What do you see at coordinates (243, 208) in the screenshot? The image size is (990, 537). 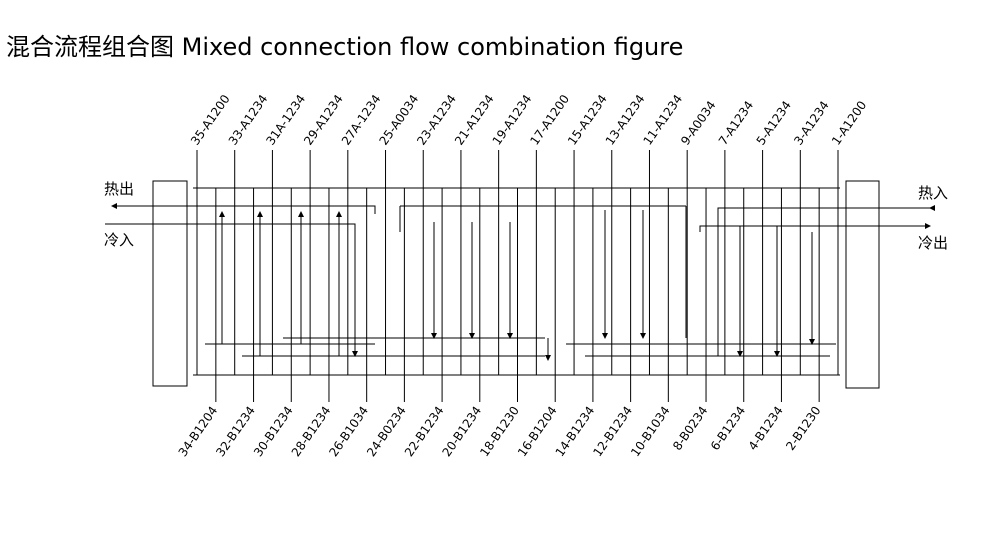 I see `hot-out-flow` at bounding box center [243, 208].